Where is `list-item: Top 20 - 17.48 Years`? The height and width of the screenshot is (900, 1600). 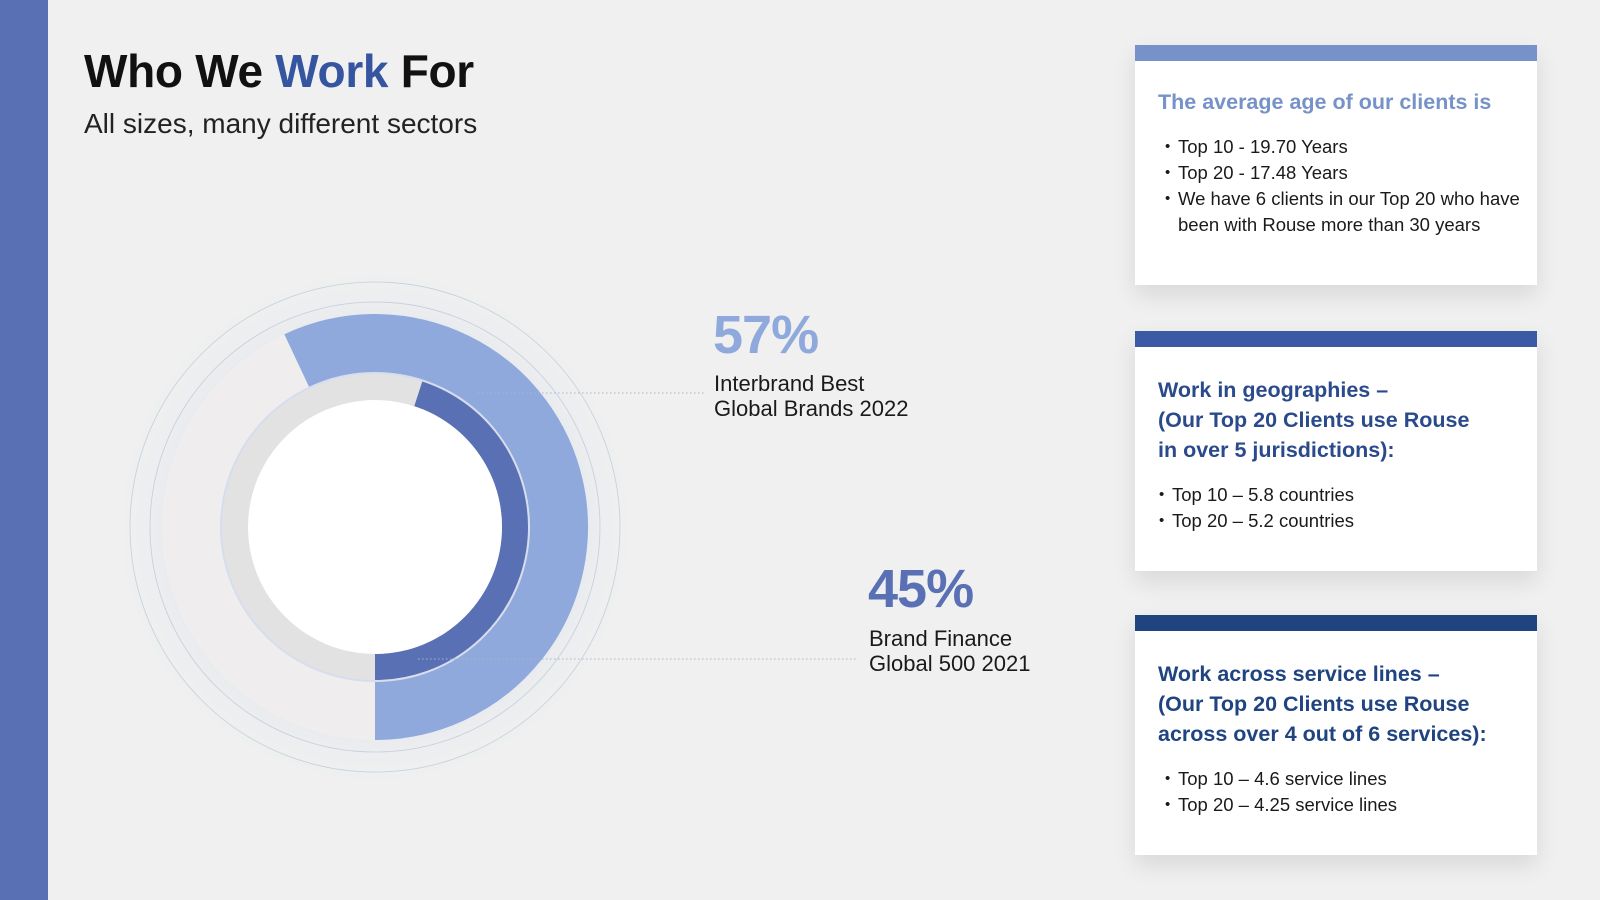
list-item: Top 20 - 17.48 Years is located at coordinates (1345, 173).